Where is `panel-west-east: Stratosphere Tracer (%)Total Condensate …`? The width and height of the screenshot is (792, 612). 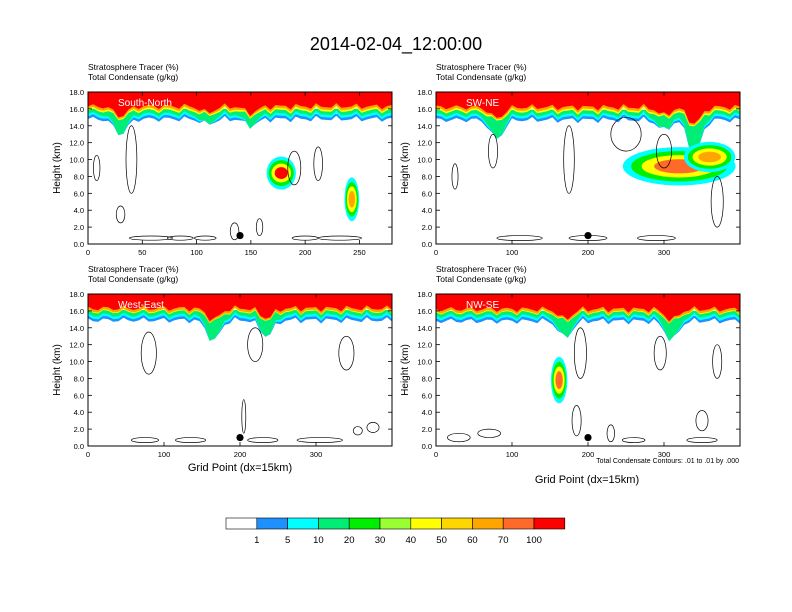
panel-west-east: Stratosphere Tracer (%)Total Condensate … is located at coordinates (222, 361).